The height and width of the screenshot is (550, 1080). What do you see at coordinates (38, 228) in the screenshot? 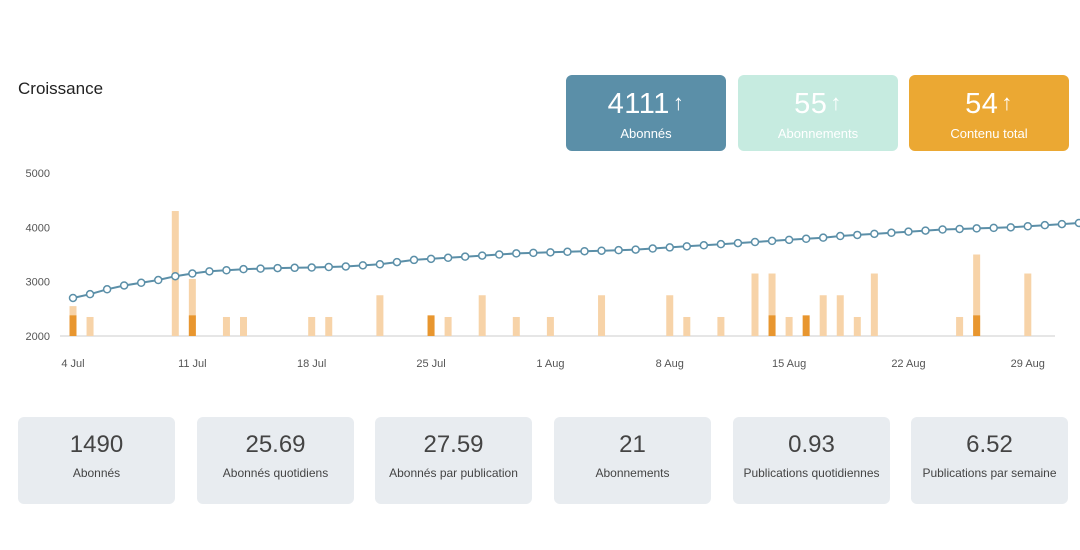
I see `y-tick-label: 4000` at bounding box center [38, 228].